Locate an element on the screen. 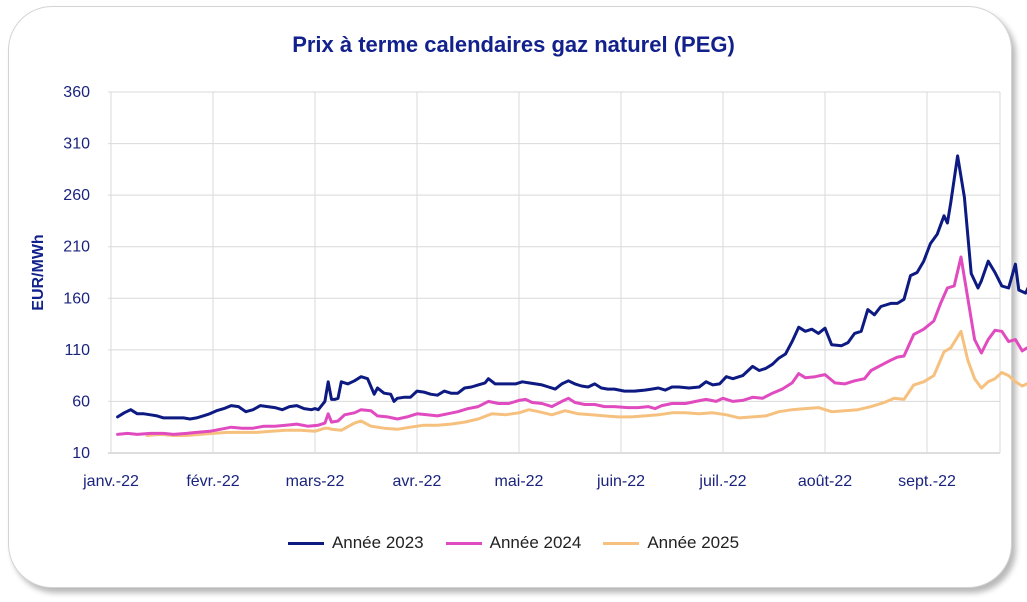  x-tick-label: sept.-22 is located at coordinates (927, 481).